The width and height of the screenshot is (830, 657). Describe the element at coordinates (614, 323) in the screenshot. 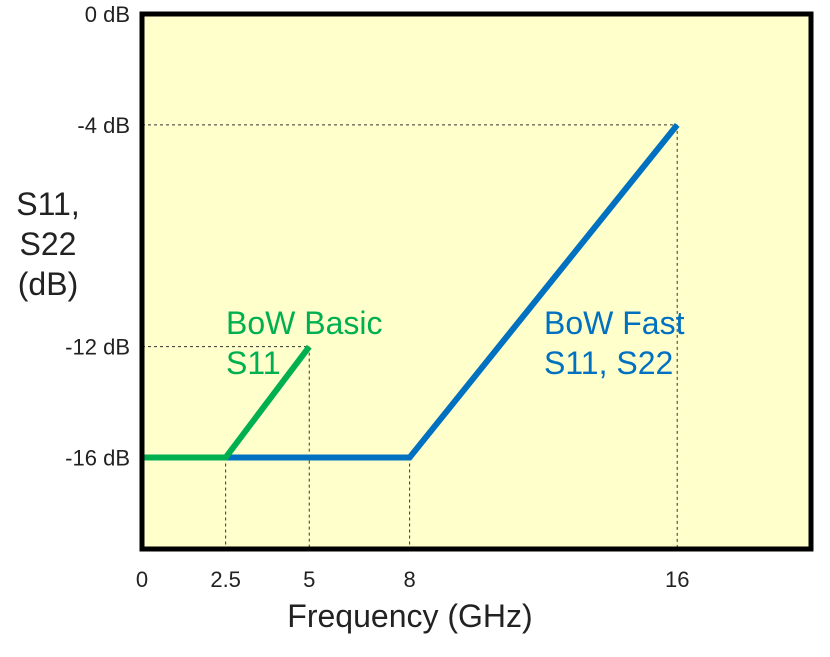

I see `annotation-bow-fast-line-1: BoW Fast` at that location.